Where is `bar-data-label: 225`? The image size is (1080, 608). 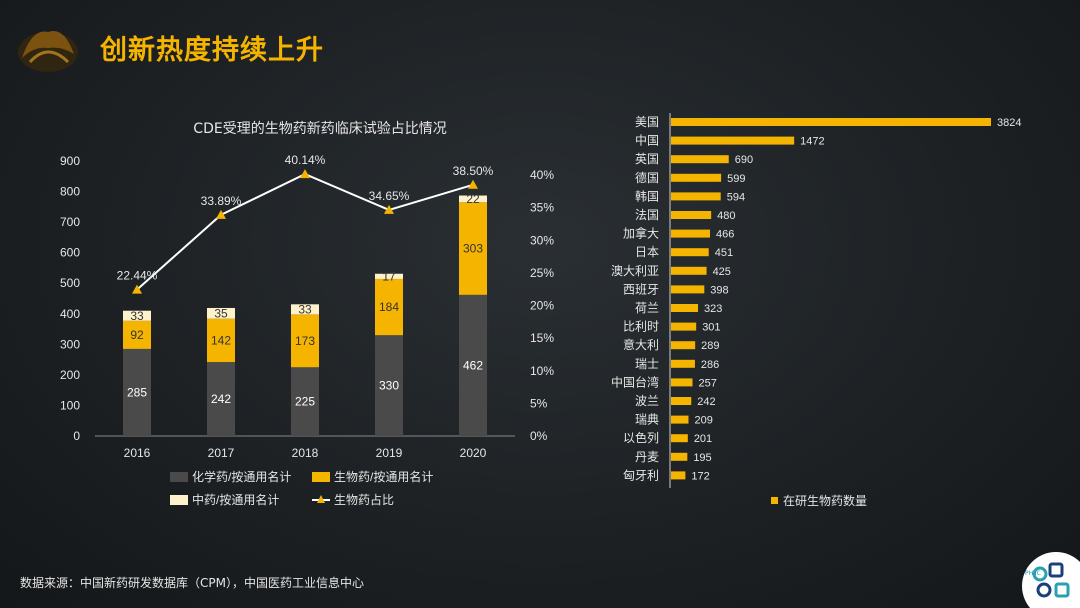
bar-data-label: 225 is located at coordinates (305, 402).